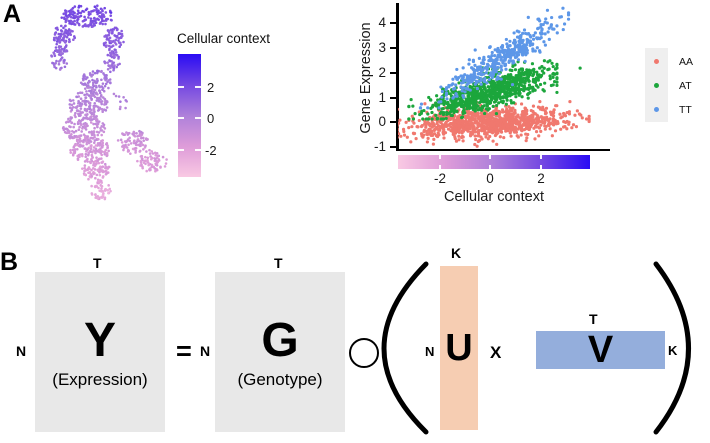 Image resolution: width=710 pixels, height=443 pixels. I want to click on gene-expression-scatter-plot, so click(504, 75).